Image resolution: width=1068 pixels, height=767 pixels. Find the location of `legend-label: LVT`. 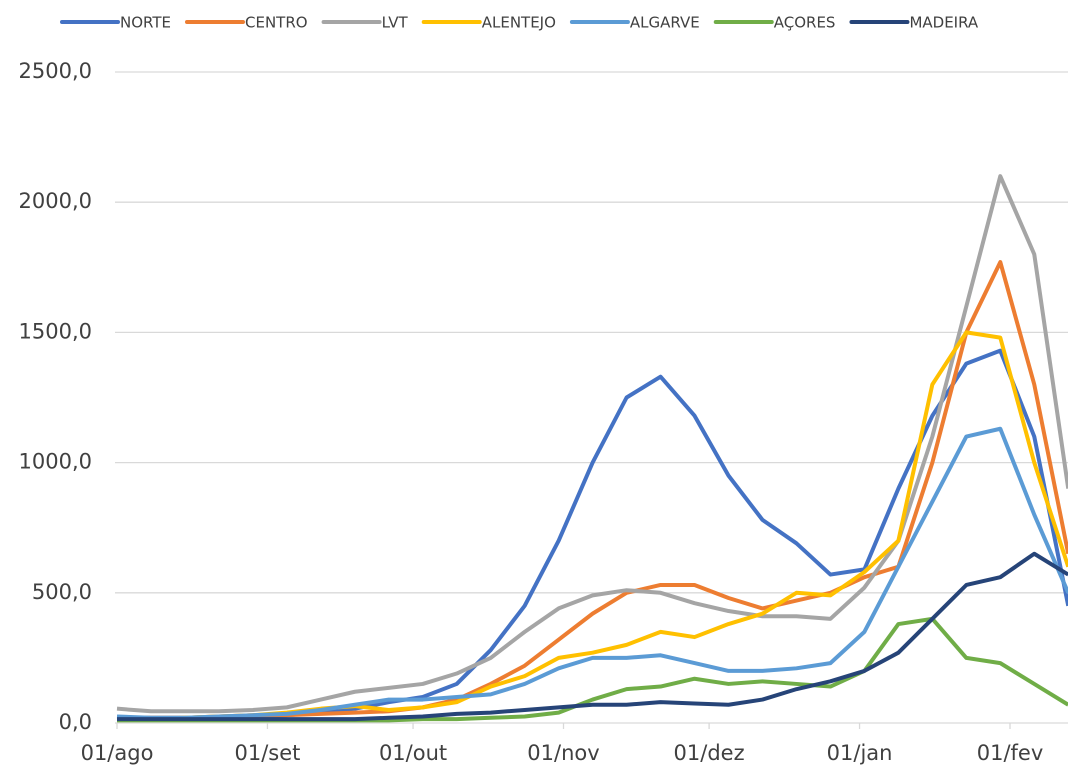

legend-label: LVT is located at coordinates (395, 23).